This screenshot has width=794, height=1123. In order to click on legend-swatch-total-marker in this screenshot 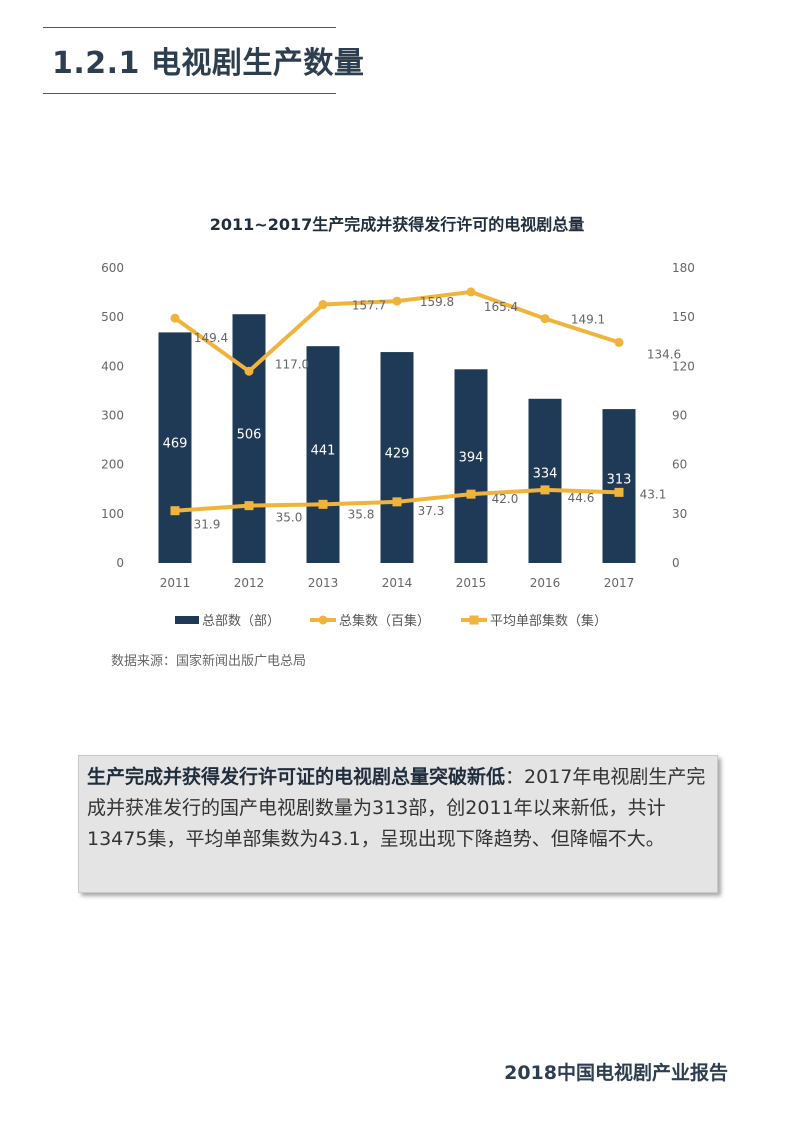, I will do `click(323, 620)`.